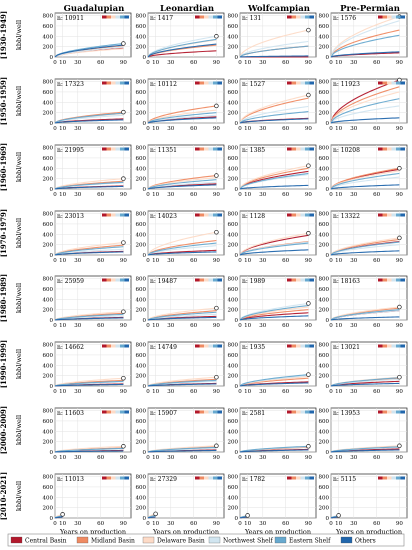  I want to click on legend-label: Others, so click(365, 541).